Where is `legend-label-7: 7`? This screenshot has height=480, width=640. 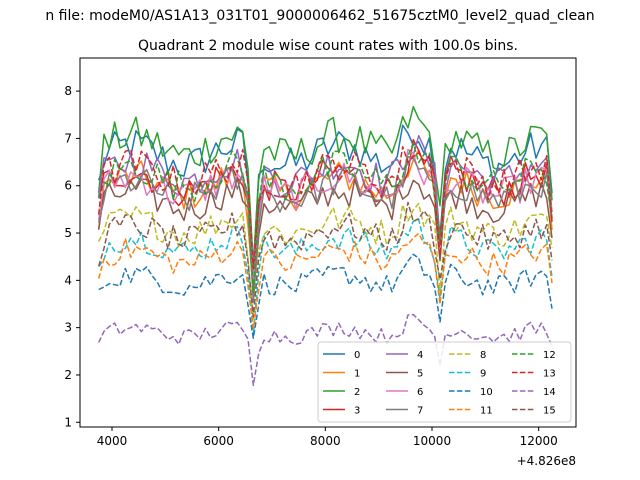 legend-label-7: 7 is located at coordinates (420, 411).